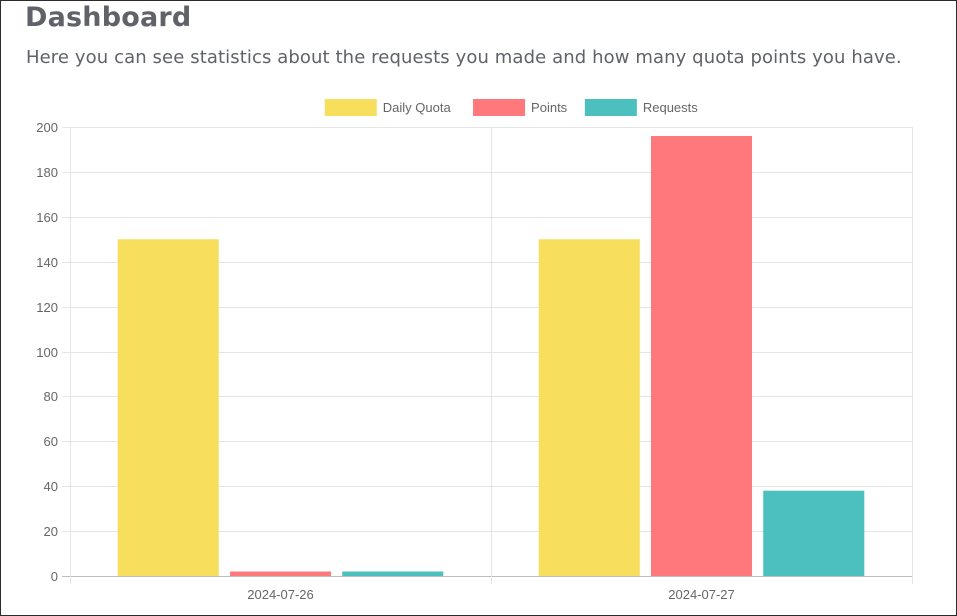 The width and height of the screenshot is (957, 616). Describe the element at coordinates (701, 594) in the screenshot. I see `x-tick-label: 2024-07-27` at that location.